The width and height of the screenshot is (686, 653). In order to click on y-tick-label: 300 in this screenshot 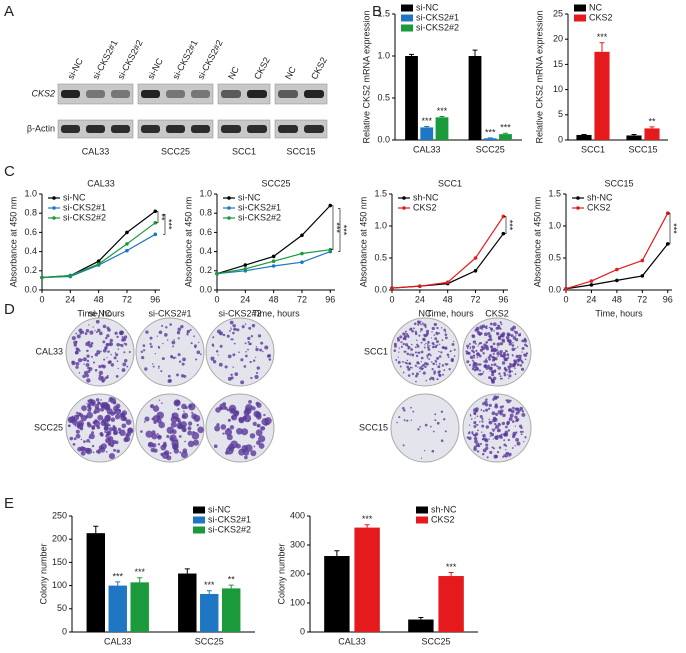, I will do `click(297, 544)`.